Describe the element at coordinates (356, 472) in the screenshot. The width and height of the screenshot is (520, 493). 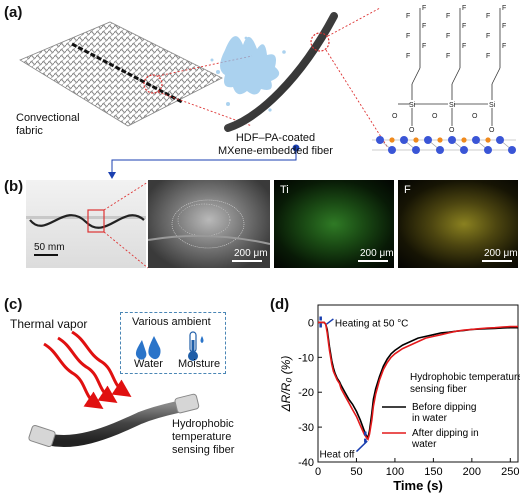
I see `x-tick-label: 50` at that location.